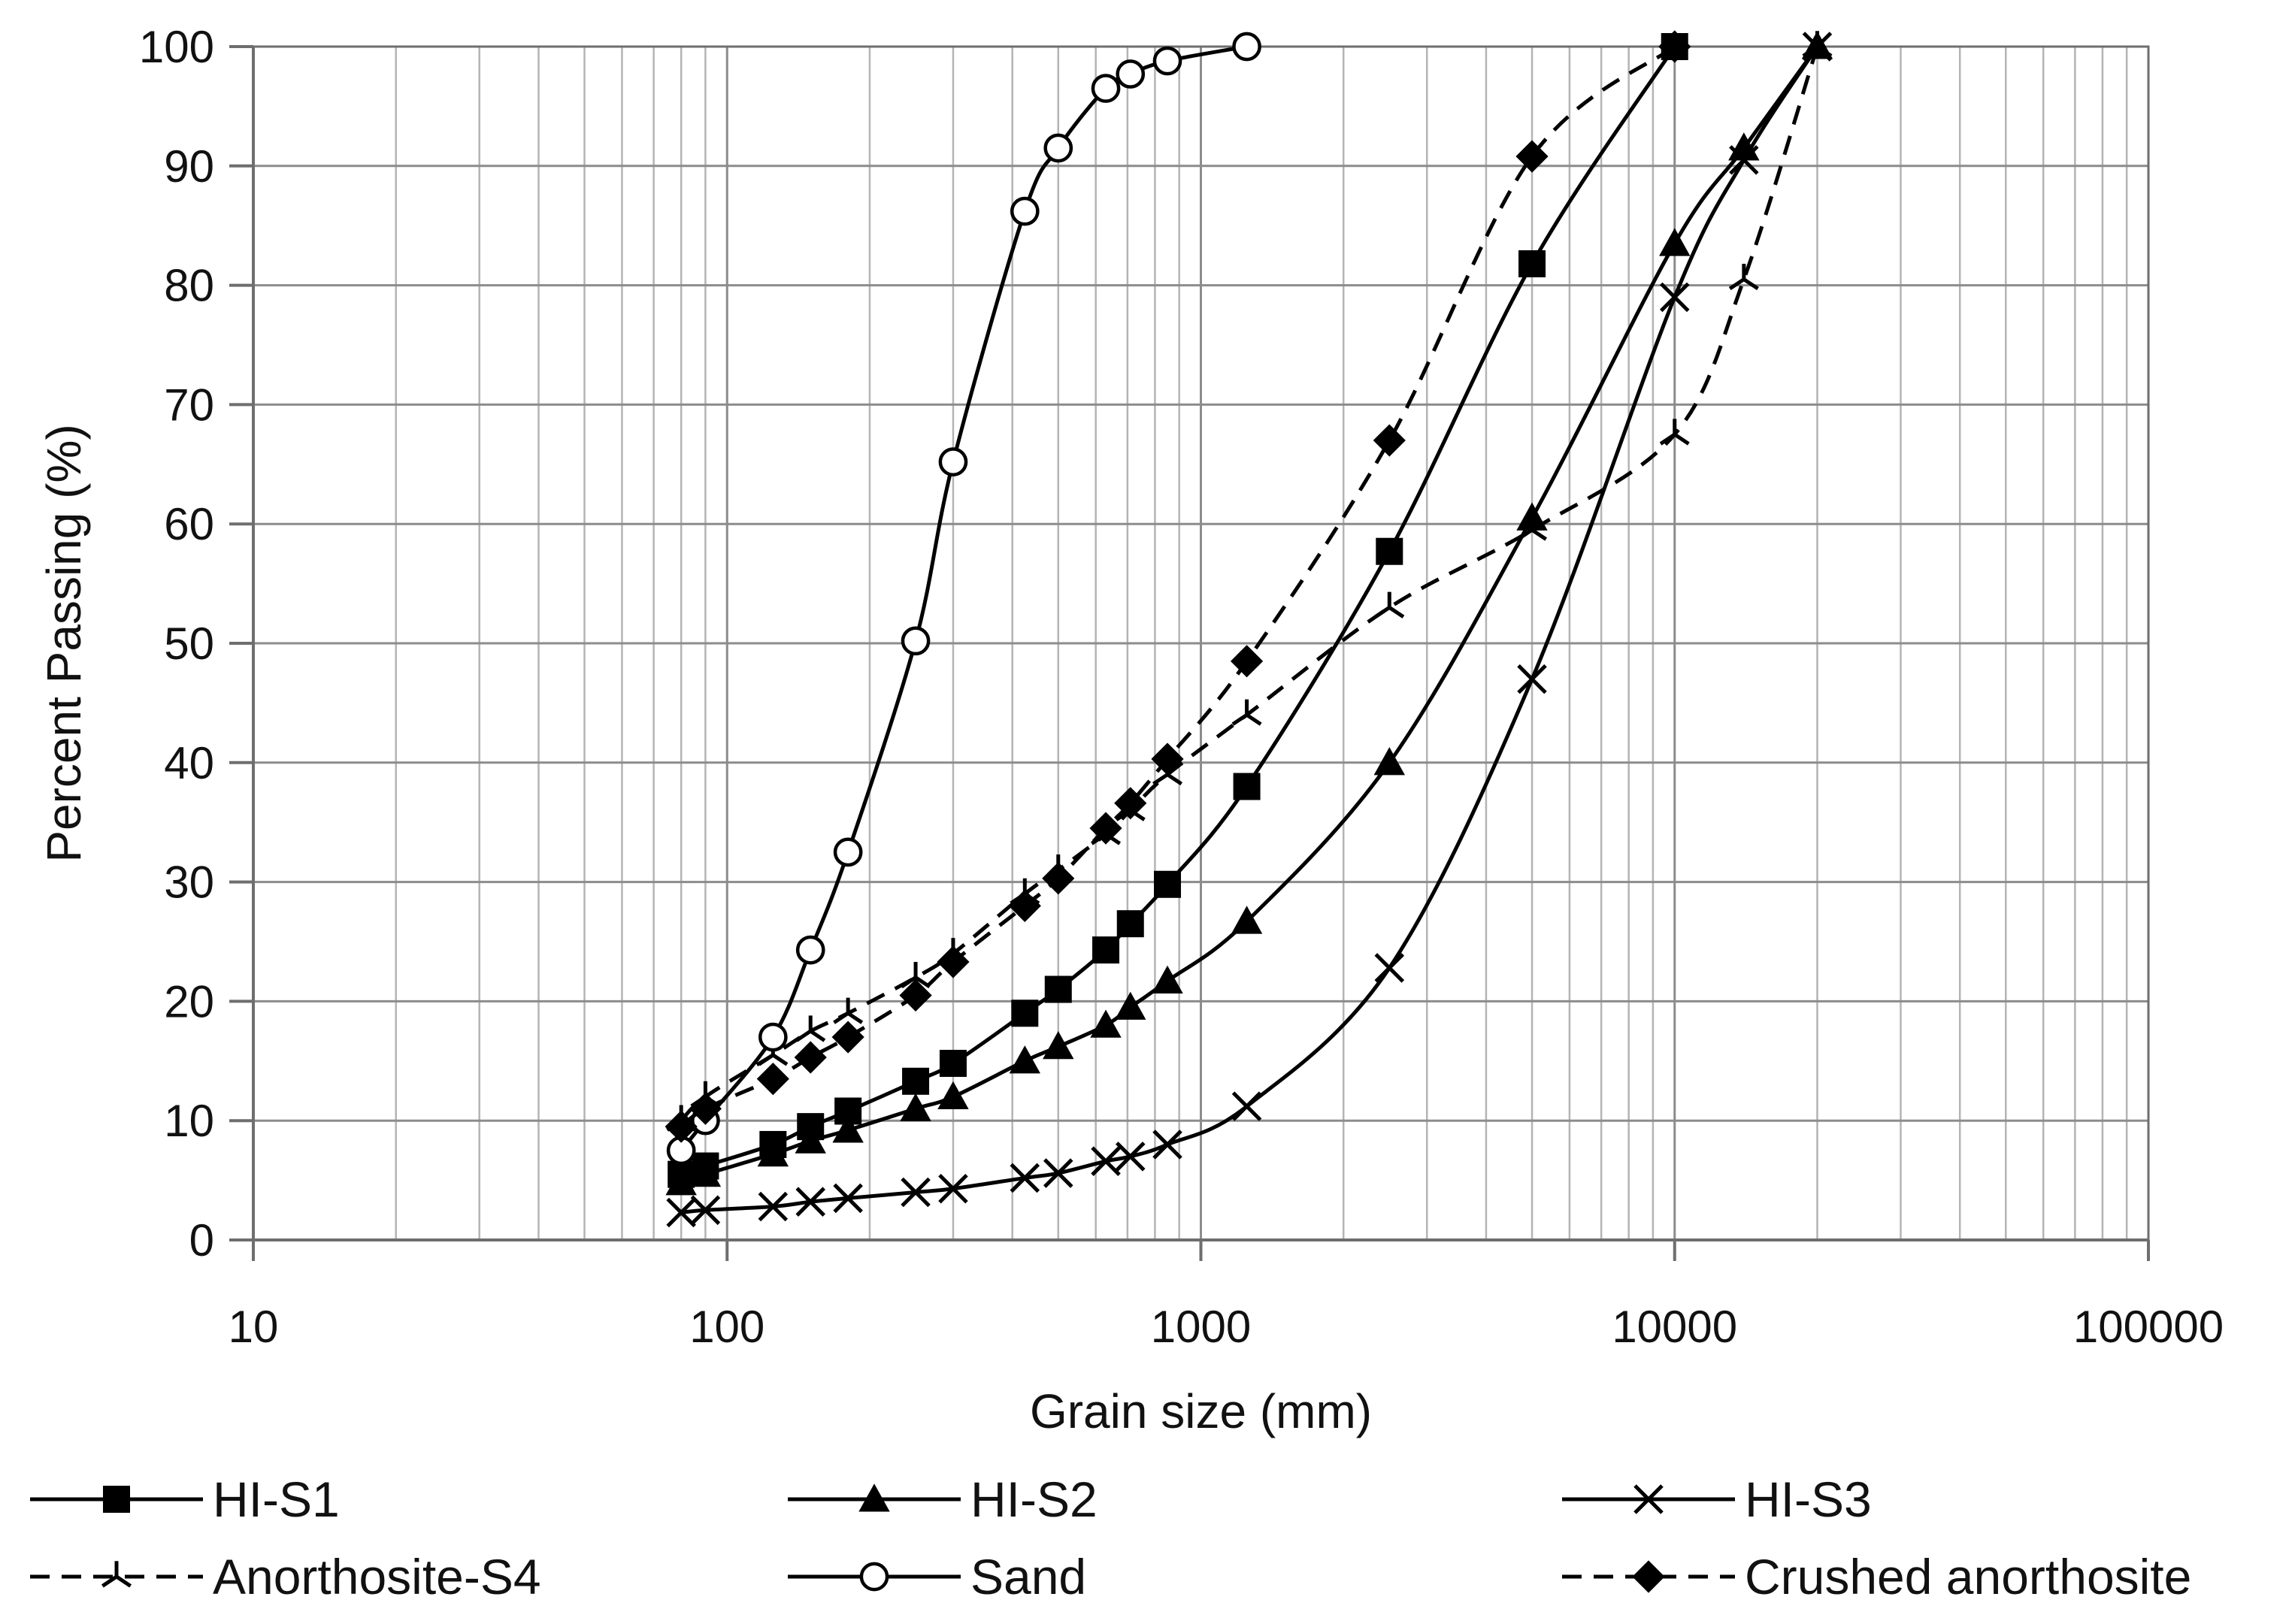 This screenshot has width=2295, height=1624. Describe the element at coordinates (189, 1121) in the screenshot. I see `y-tick-label: 10` at that location.